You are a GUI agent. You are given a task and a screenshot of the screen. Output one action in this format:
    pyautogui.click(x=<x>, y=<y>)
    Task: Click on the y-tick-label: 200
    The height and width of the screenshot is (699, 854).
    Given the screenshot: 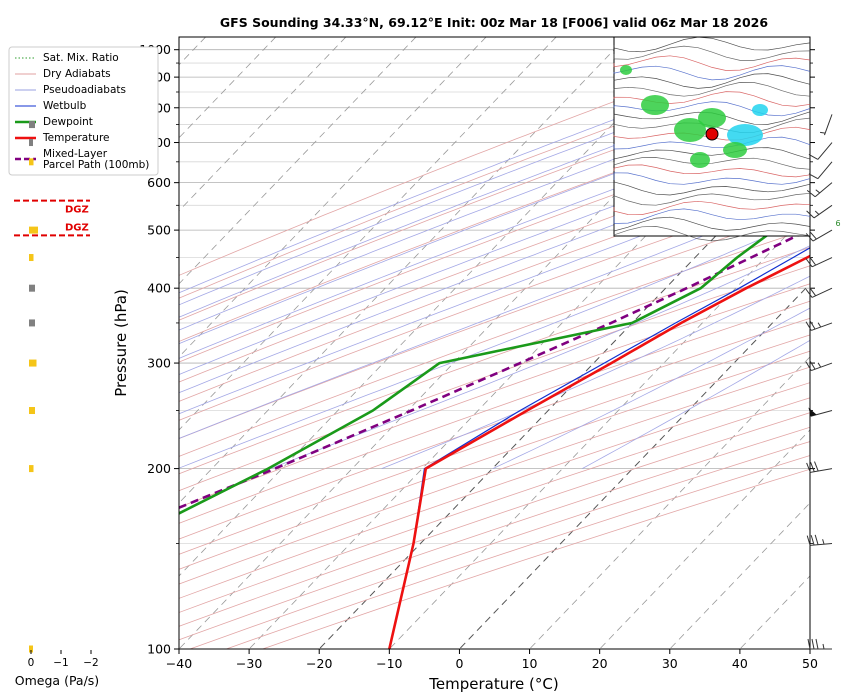 What is the action you would take?
    pyautogui.click(x=159, y=468)
    